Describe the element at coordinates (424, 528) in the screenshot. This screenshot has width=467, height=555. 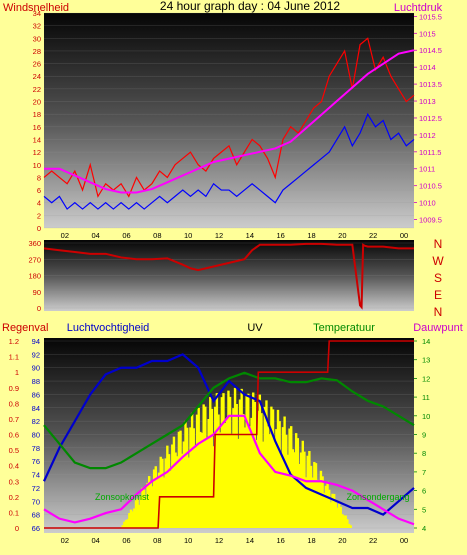
I see `p3-temp-tick-0: 4` at that location.